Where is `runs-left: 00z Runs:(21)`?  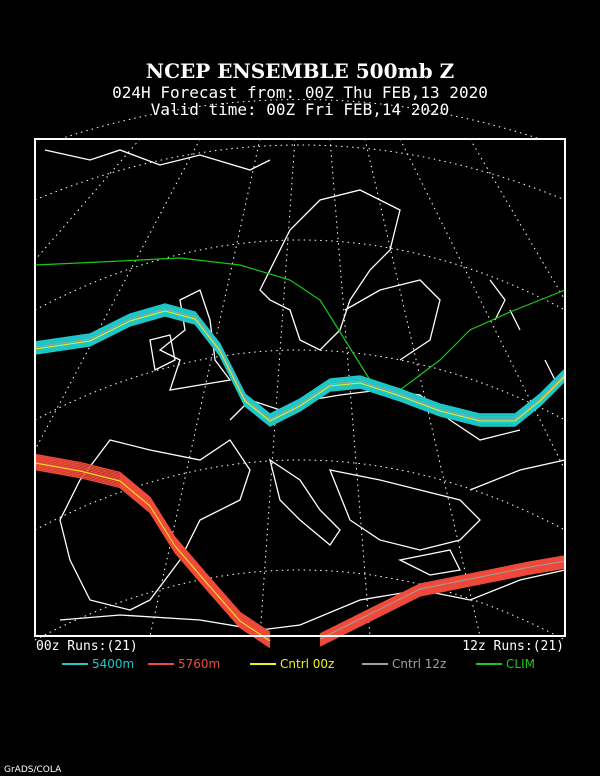 runs-left: 00z Runs:(21) is located at coordinates (87, 646).